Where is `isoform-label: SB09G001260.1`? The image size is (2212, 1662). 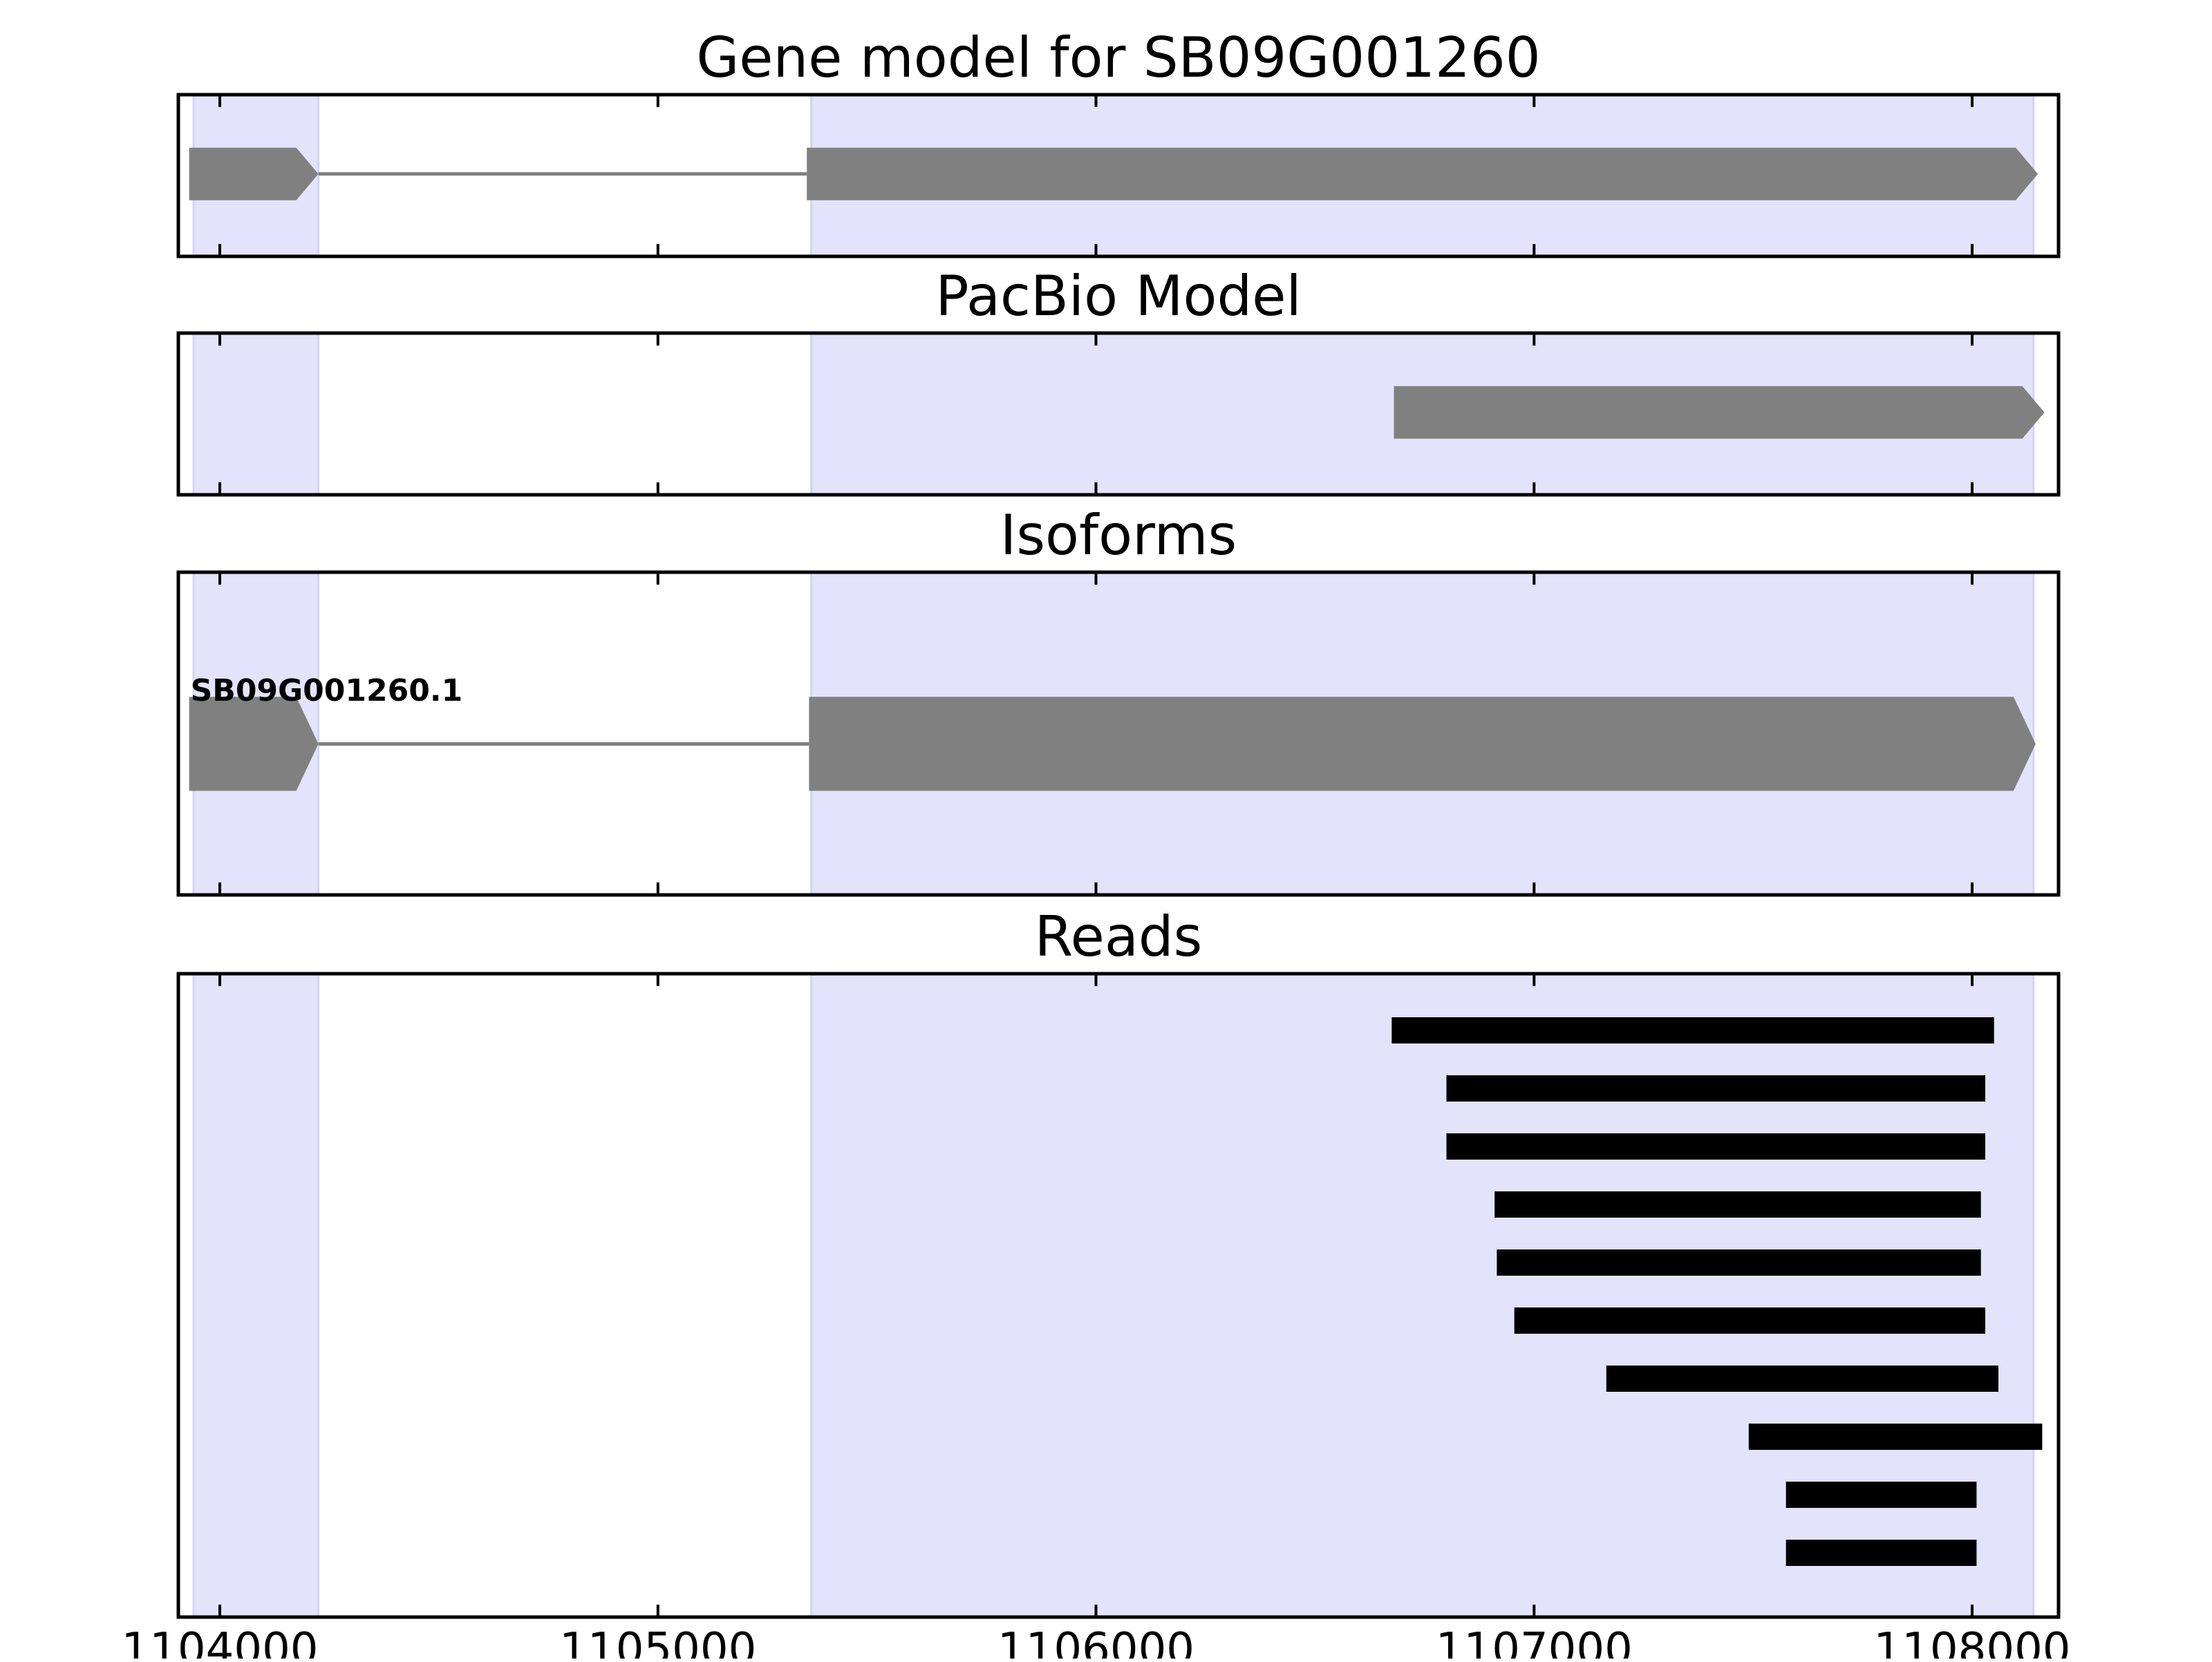 isoform-label: SB09G001260.1 is located at coordinates (327, 690).